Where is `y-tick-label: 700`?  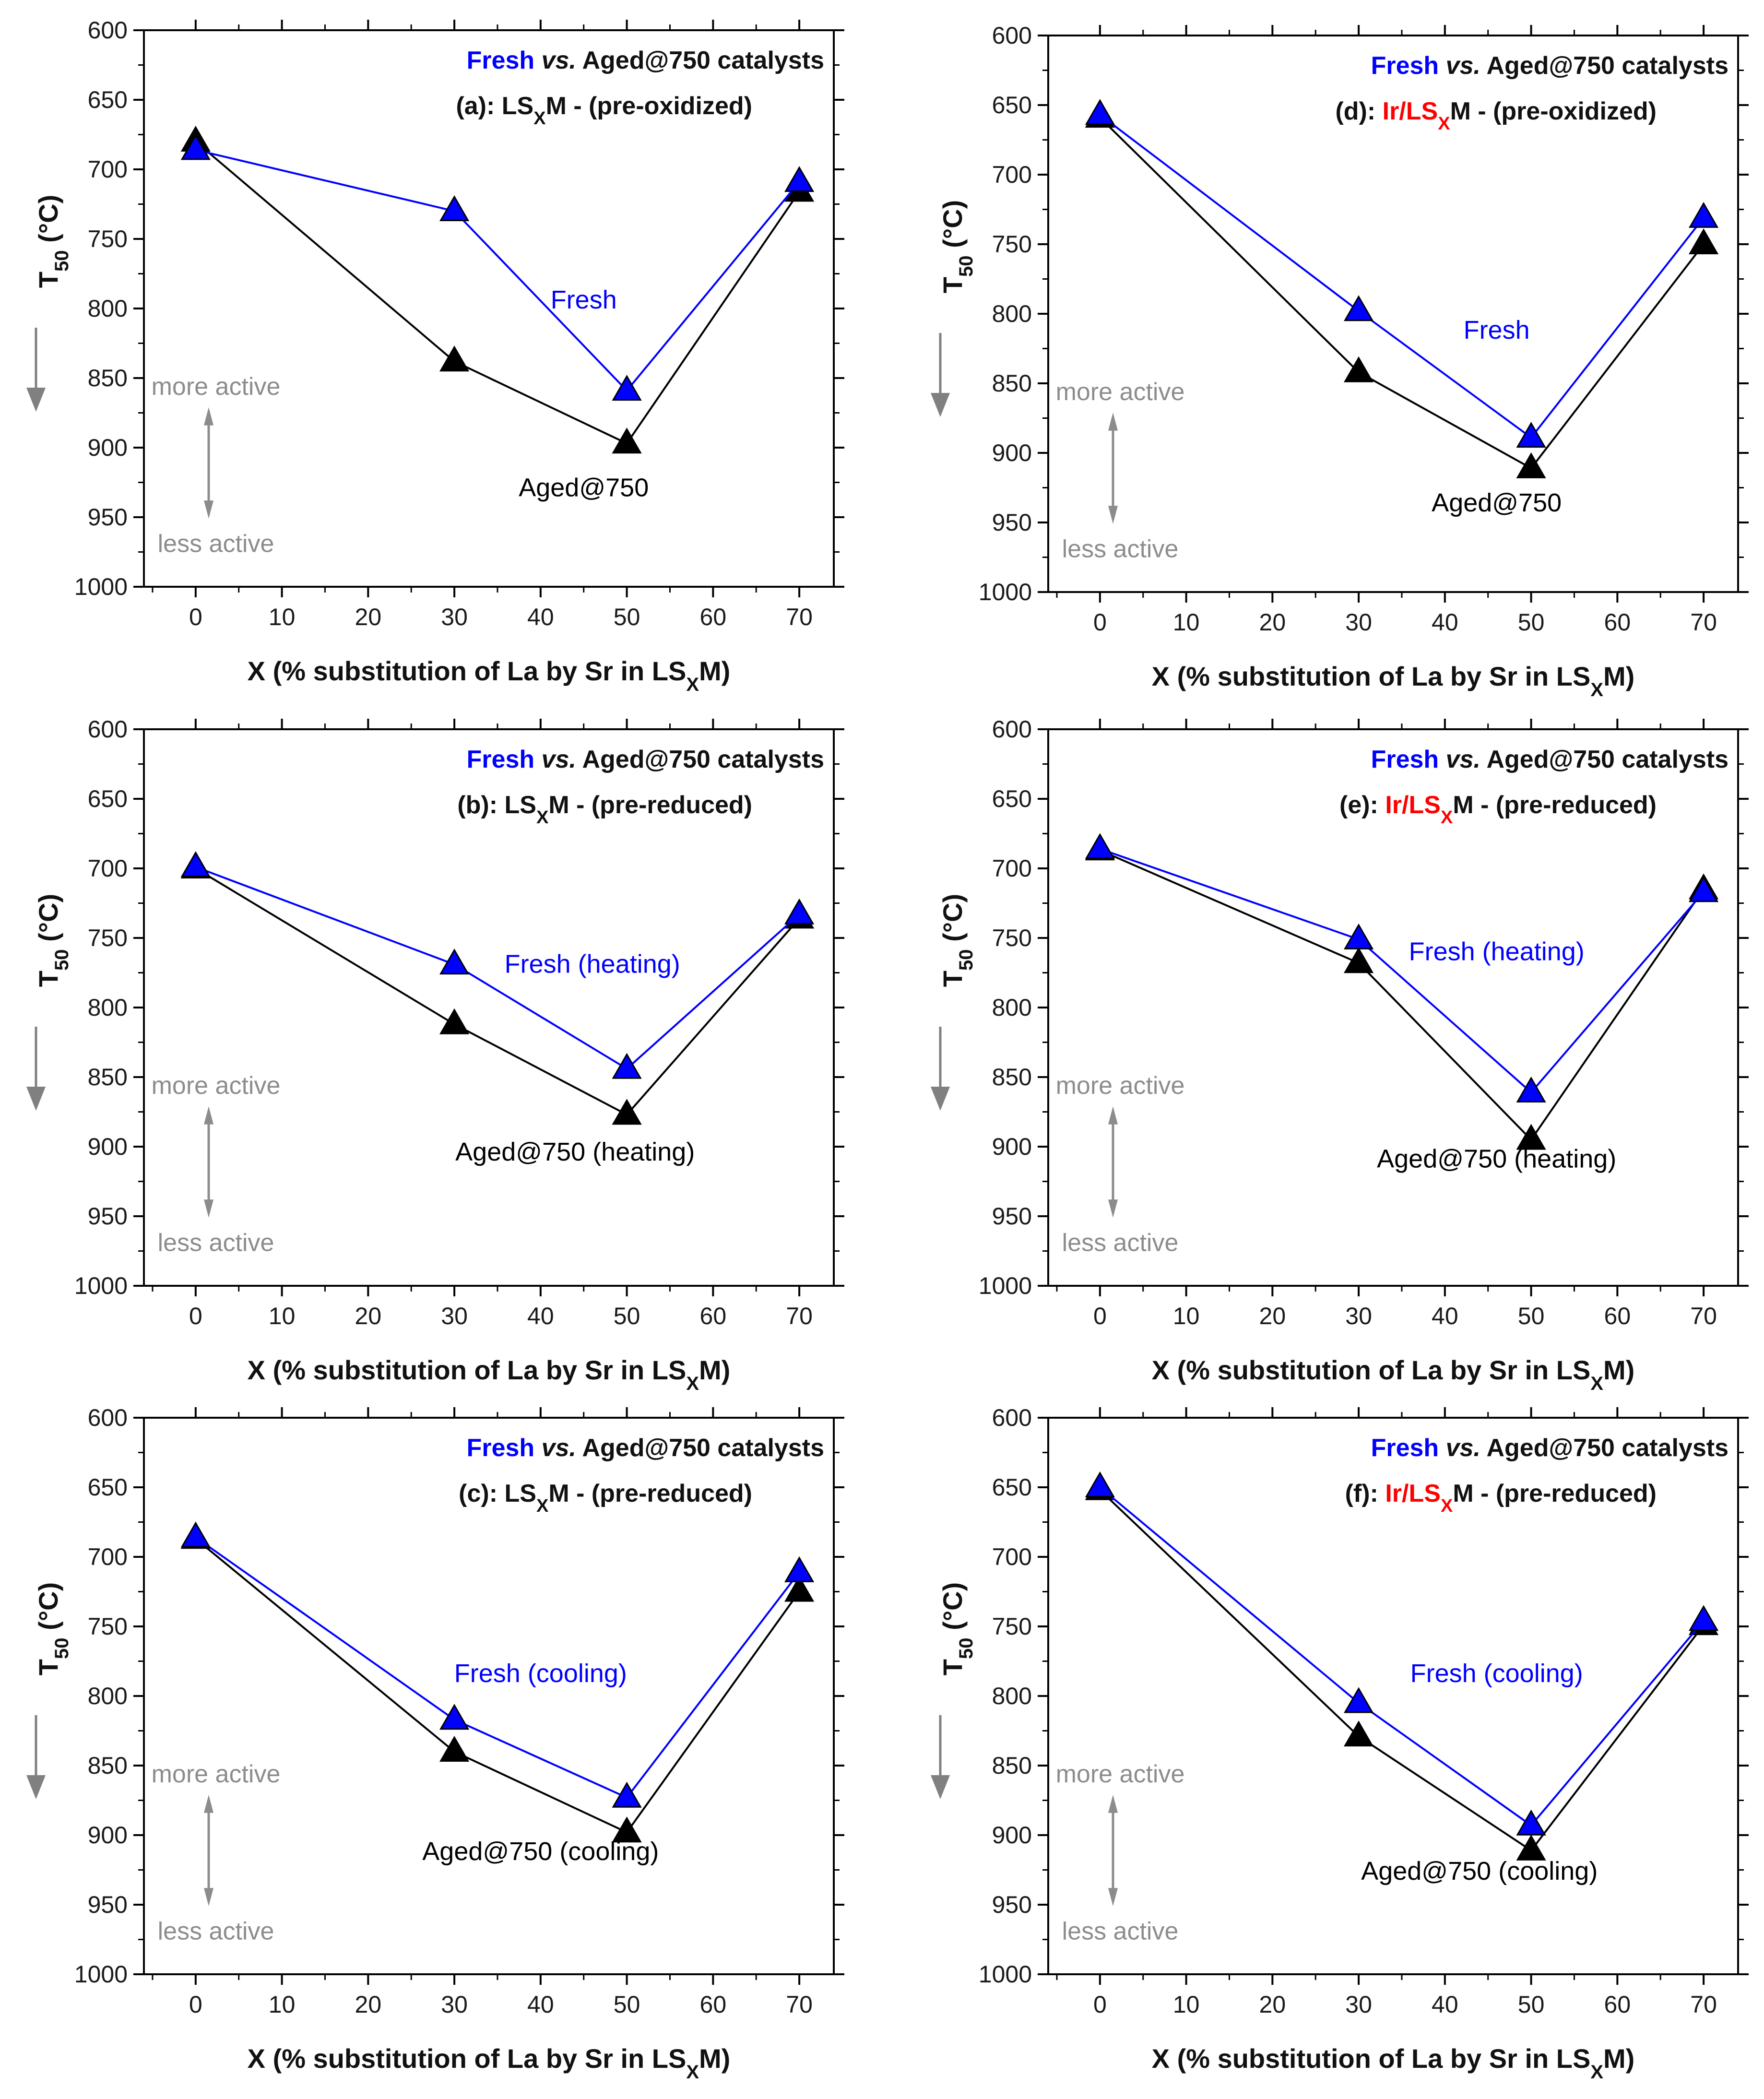
y-tick-label: 700 is located at coordinates (1012, 868).